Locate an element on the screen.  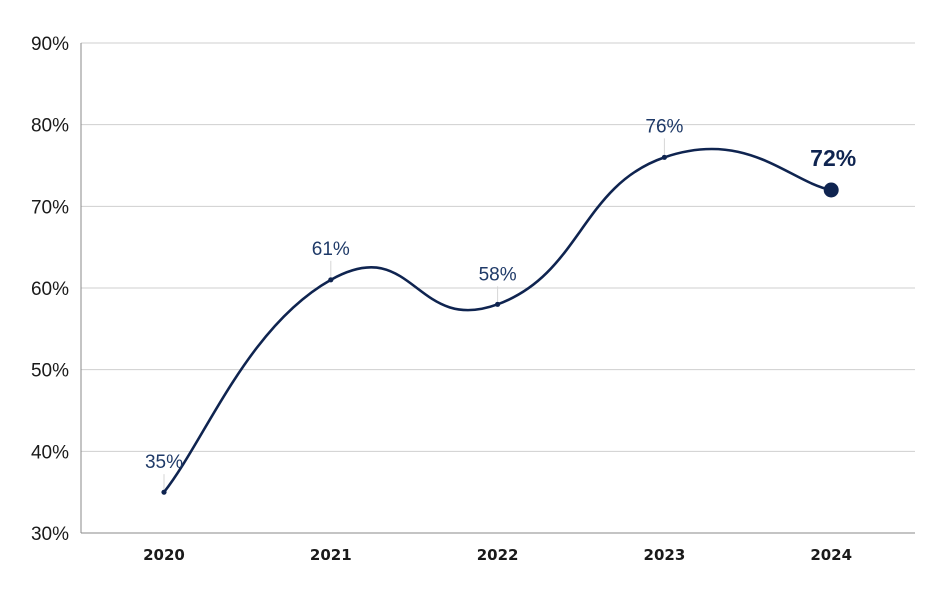
x-tick-label: 2022 is located at coordinates (498, 555).